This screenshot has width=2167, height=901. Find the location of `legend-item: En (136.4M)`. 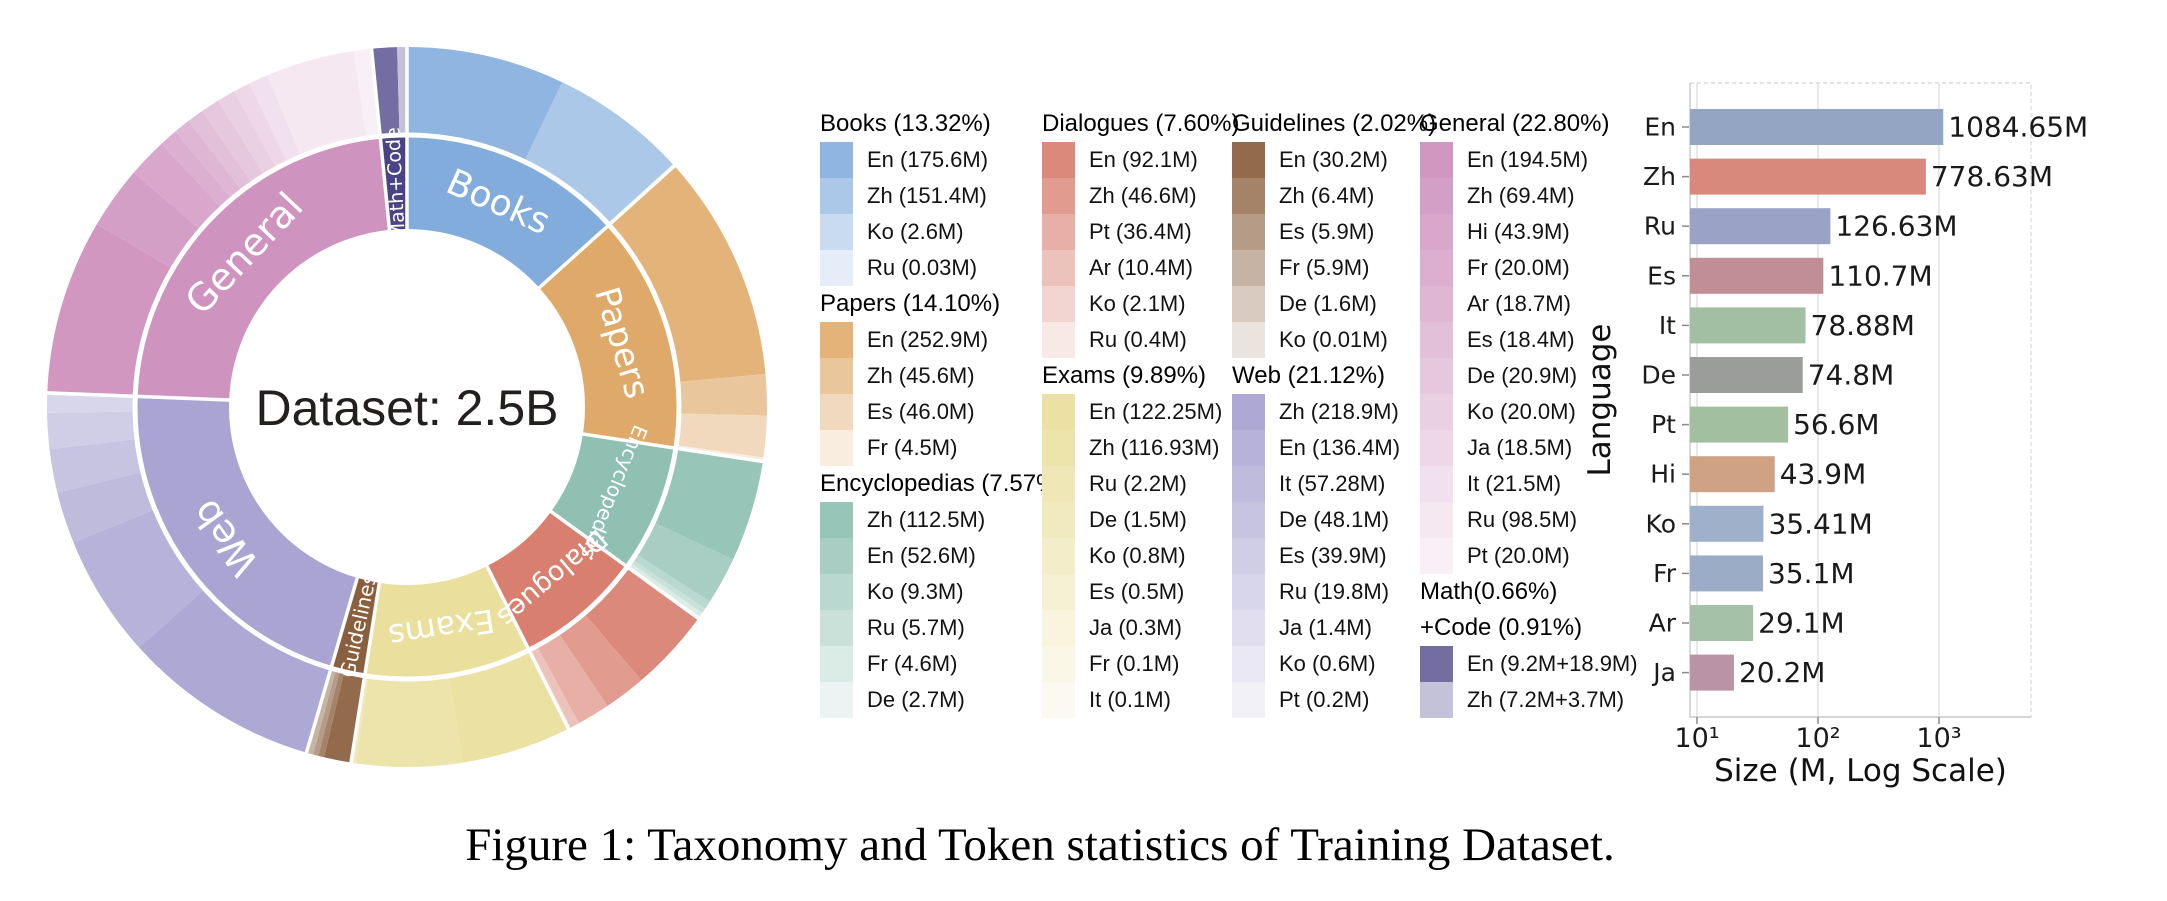

legend-item: En (136.4M) is located at coordinates (1334, 448).